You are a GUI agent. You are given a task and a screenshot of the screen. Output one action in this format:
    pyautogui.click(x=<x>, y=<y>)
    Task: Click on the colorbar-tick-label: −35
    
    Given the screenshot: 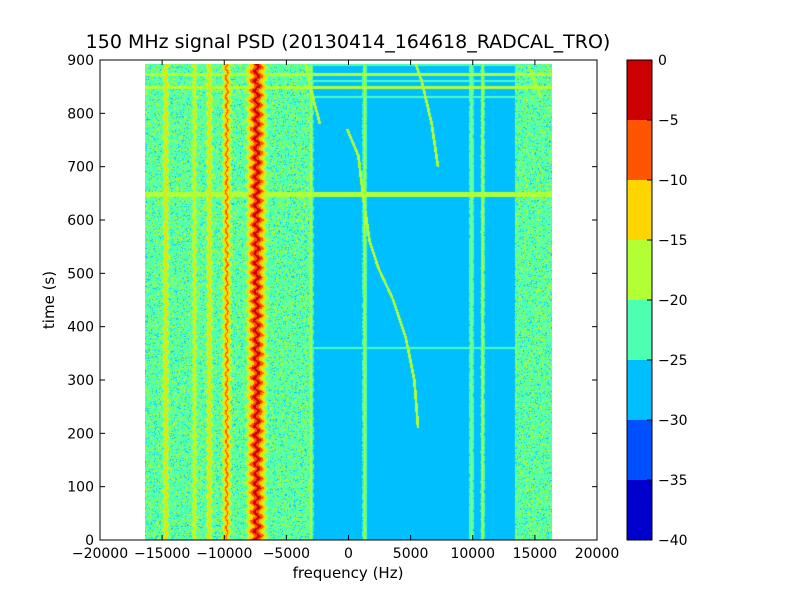 What is the action you would take?
    pyautogui.click(x=673, y=481)
    